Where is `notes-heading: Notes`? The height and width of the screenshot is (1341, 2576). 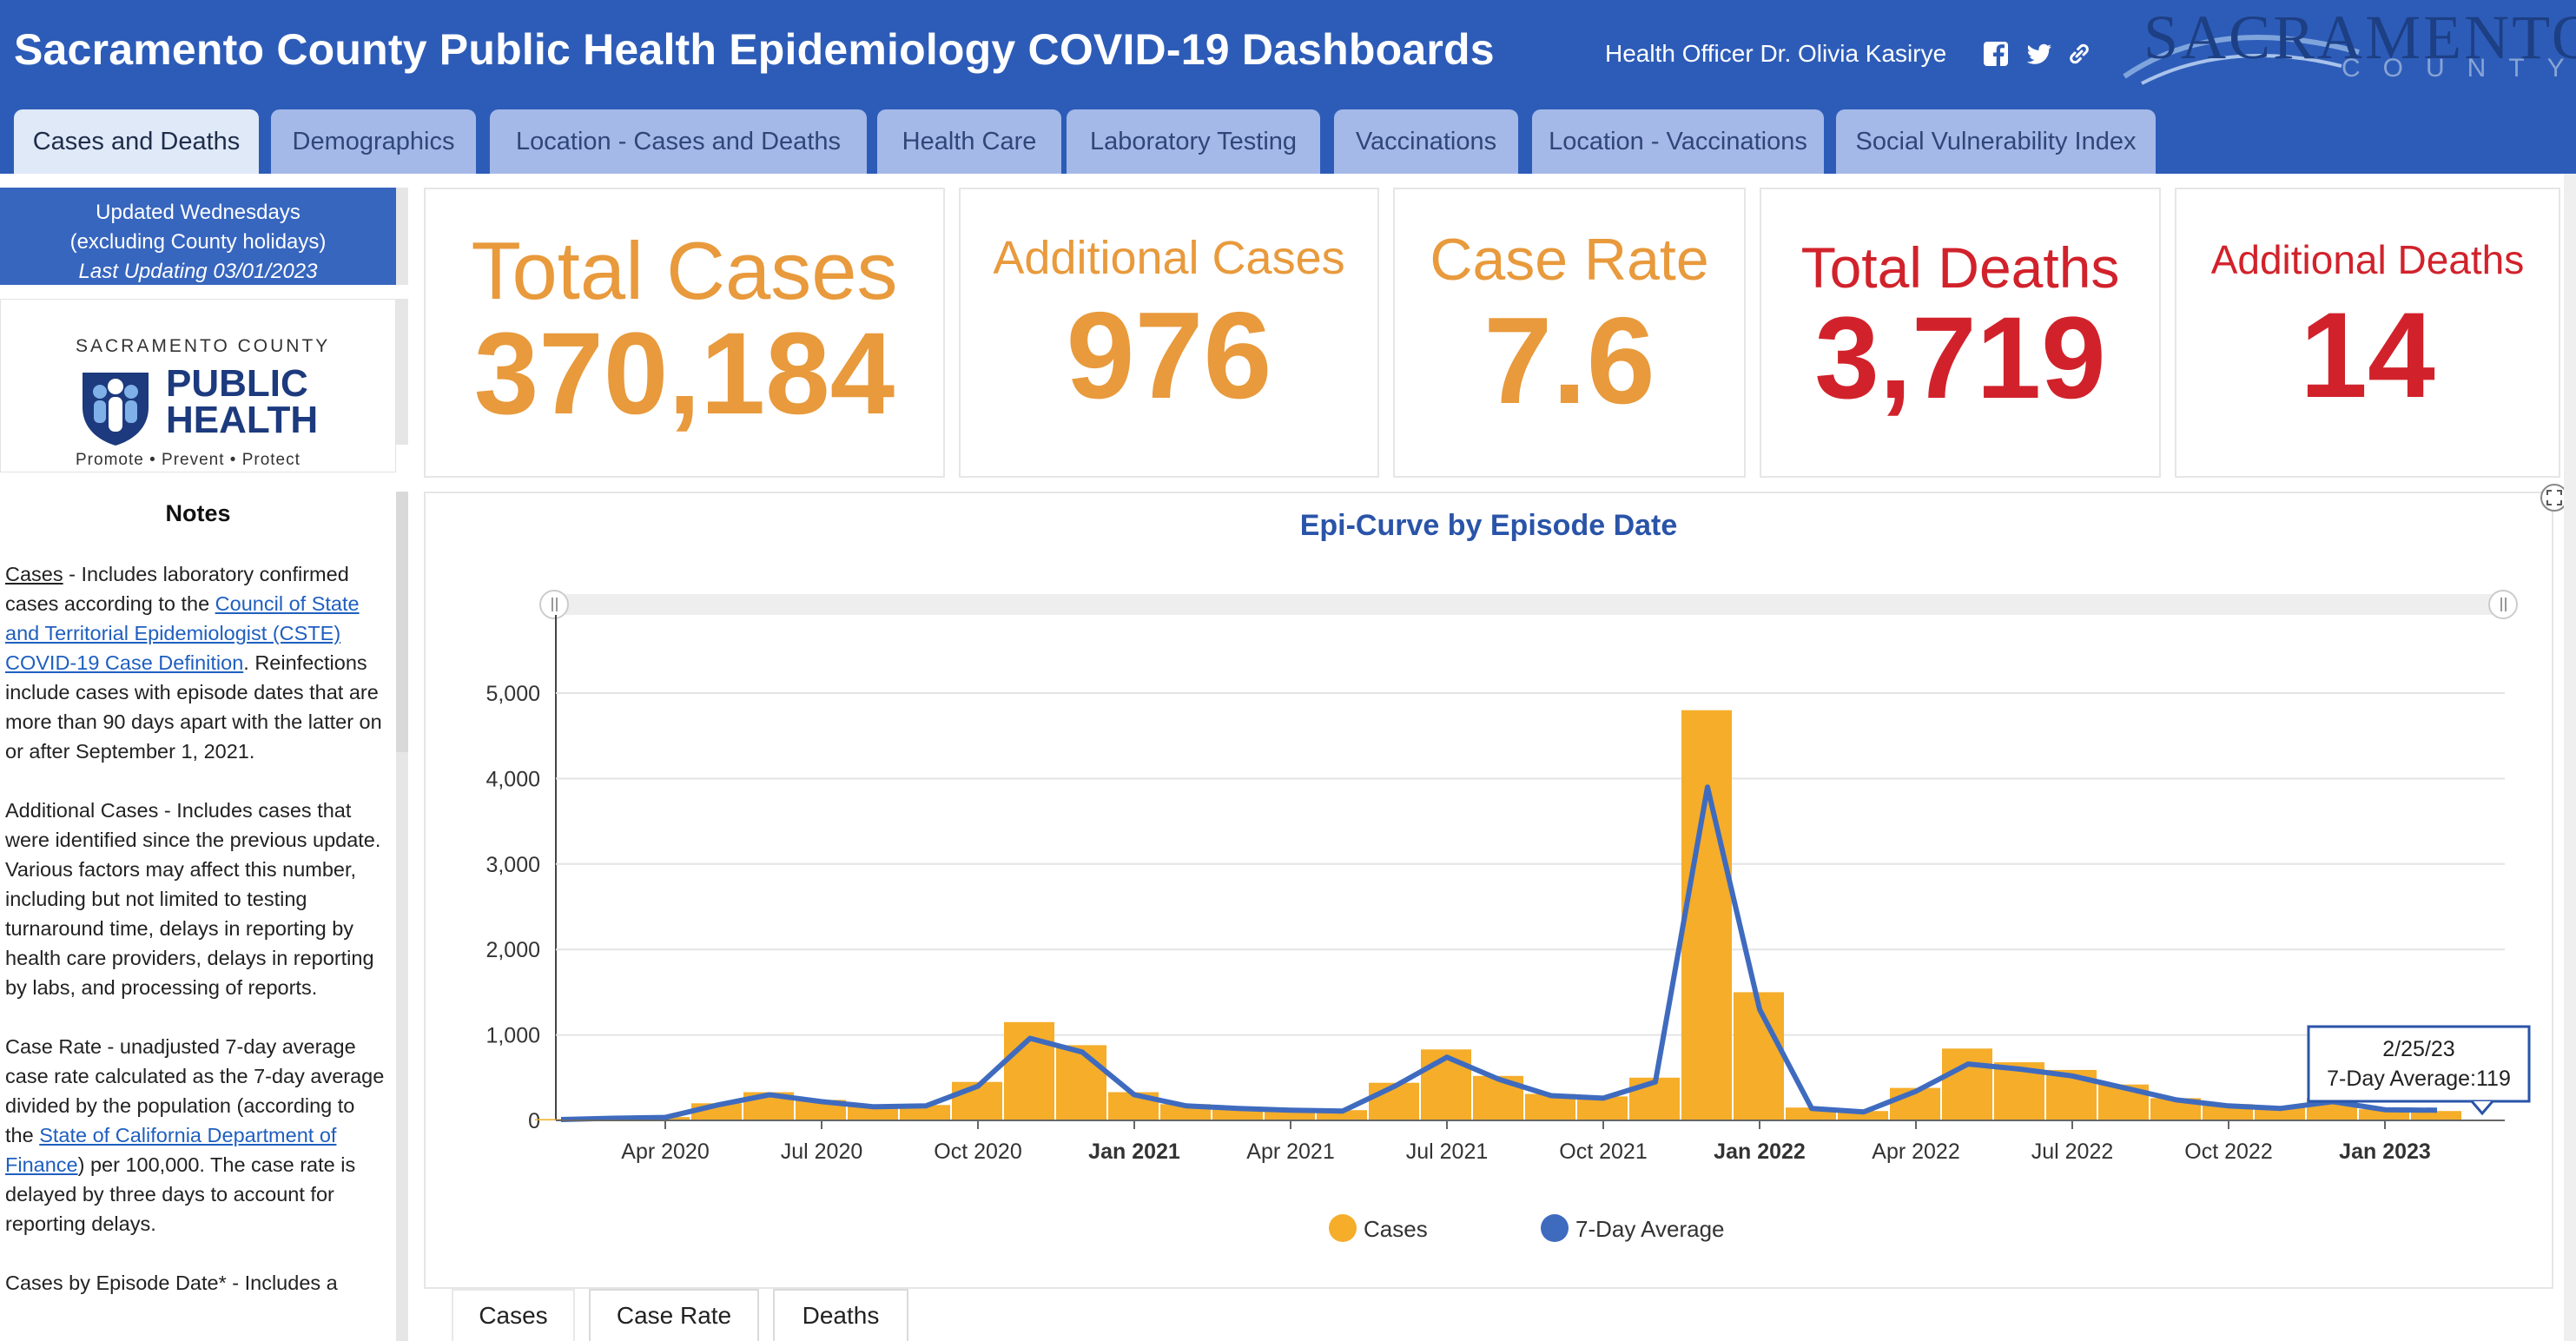
notes-heading: Notes is located at coordinates (198, 513).